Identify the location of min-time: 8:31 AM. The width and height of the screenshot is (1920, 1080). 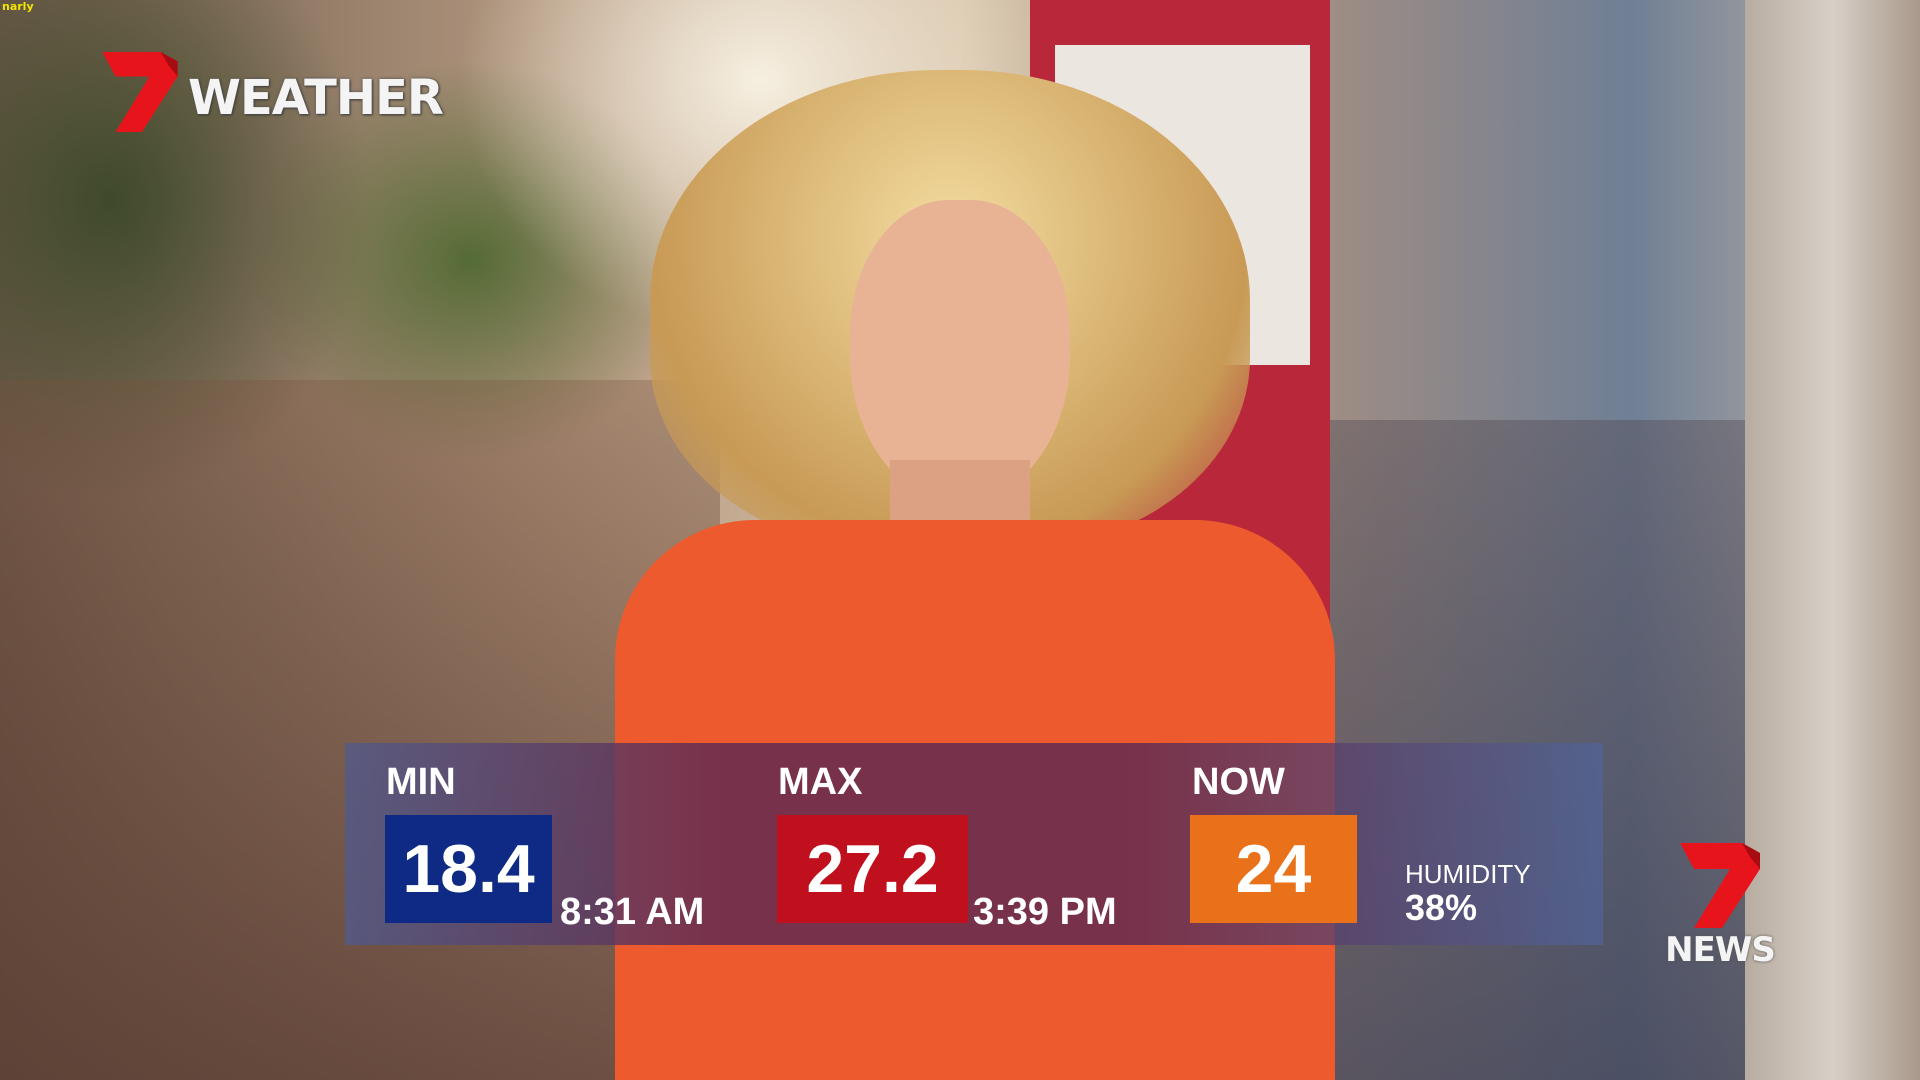
(632, 912).